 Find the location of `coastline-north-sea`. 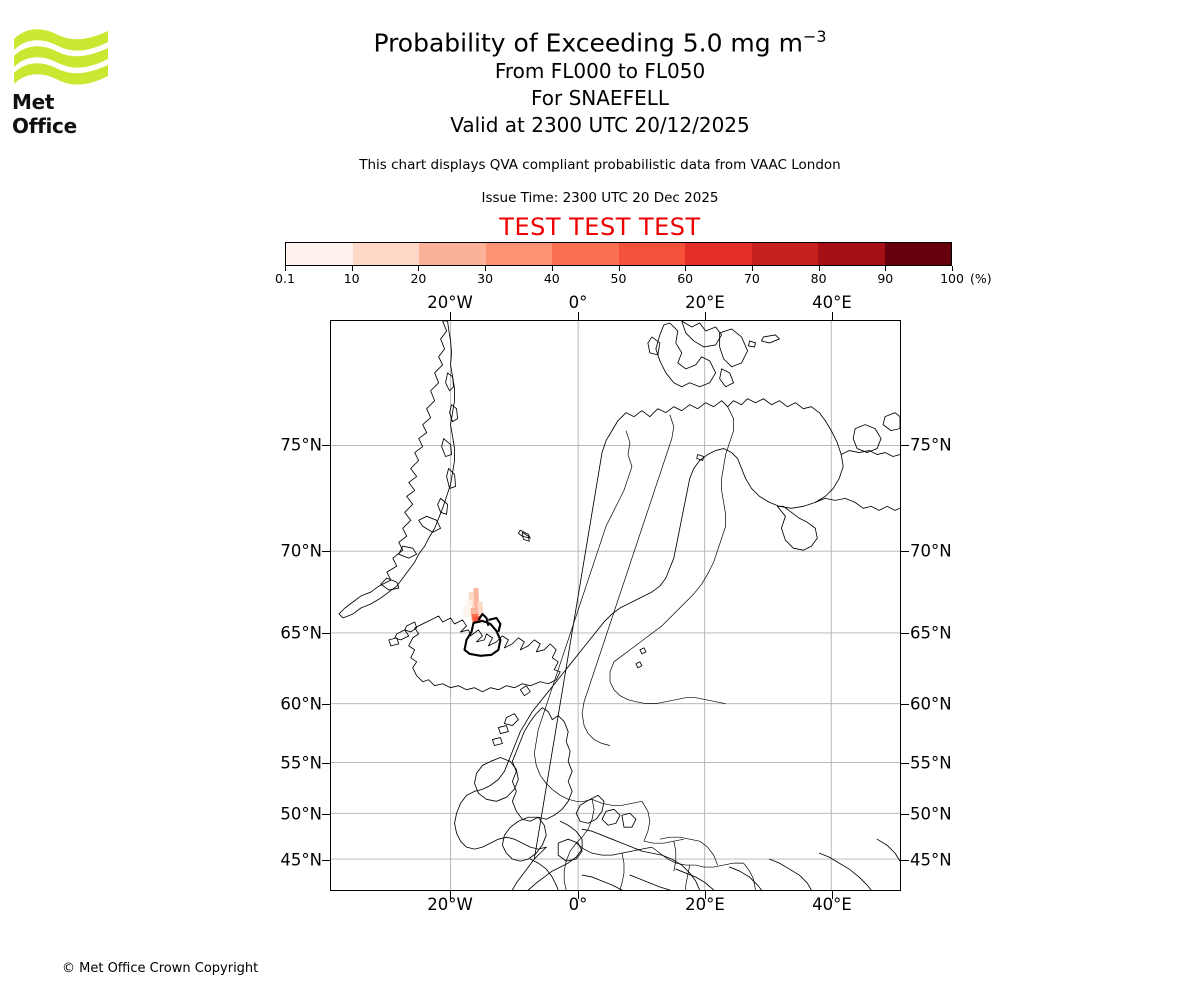

coastline-north-sea is located at coordinates (614, 842).